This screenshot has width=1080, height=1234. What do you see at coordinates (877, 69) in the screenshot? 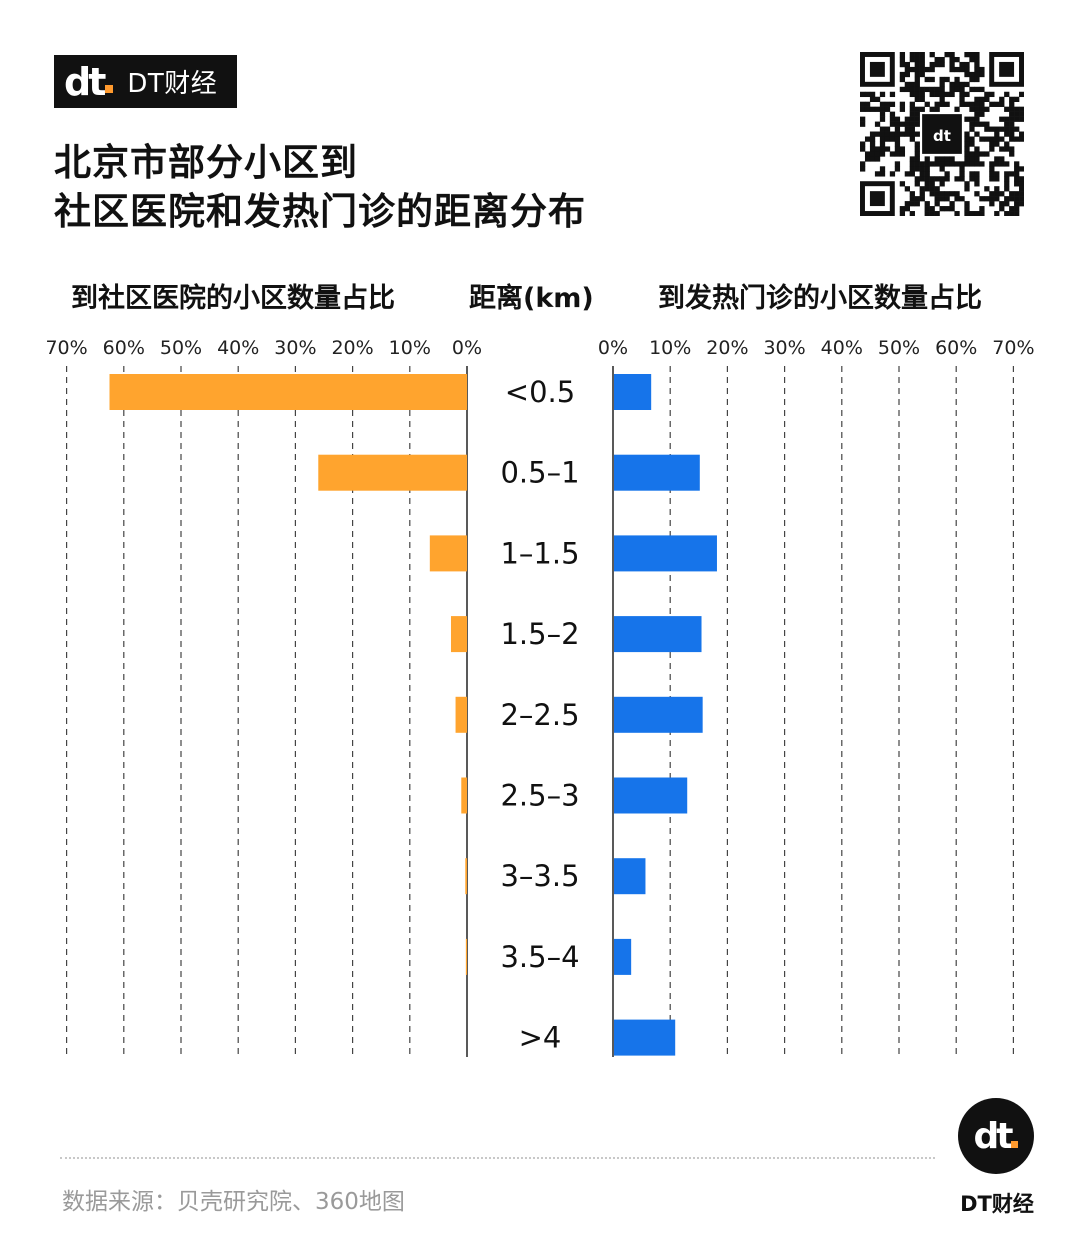
I see `qr-finder-inner` at bounding box center [877, 69].